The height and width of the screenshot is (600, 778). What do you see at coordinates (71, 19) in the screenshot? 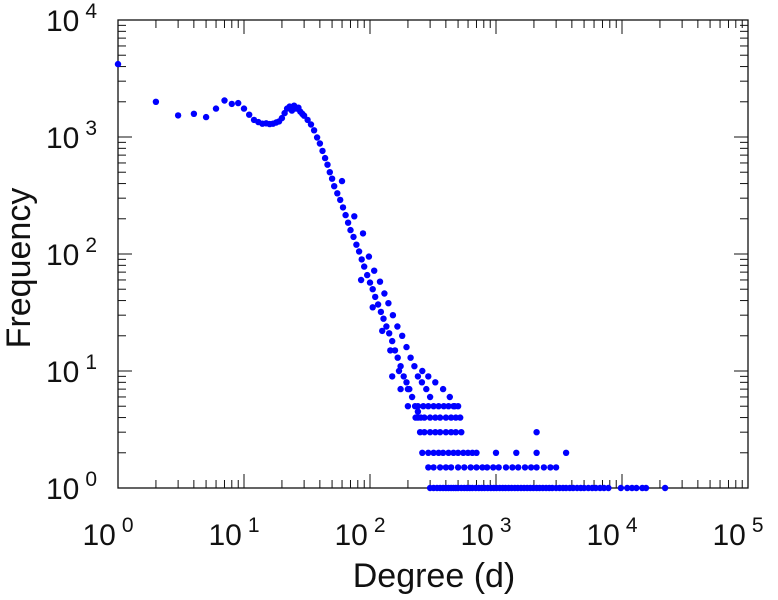
I see `y-tick-label: 10 4` at bounding box center [71, 19].